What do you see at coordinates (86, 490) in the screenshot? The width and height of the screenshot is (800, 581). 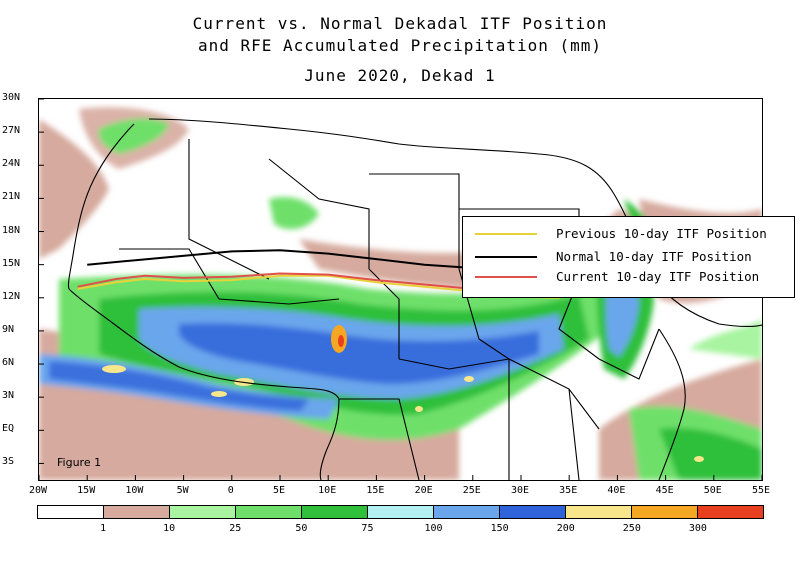 I see `lon-tick-label: 15W` at bounding box center [86, 490].